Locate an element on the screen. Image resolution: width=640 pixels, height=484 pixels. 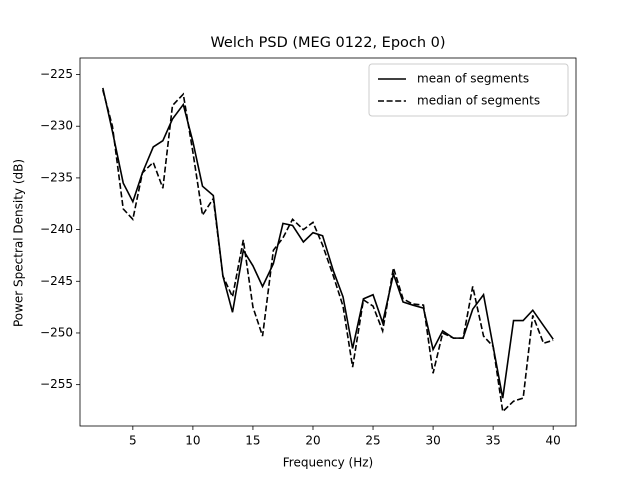
legend-box is located at coordinates (468, 90).